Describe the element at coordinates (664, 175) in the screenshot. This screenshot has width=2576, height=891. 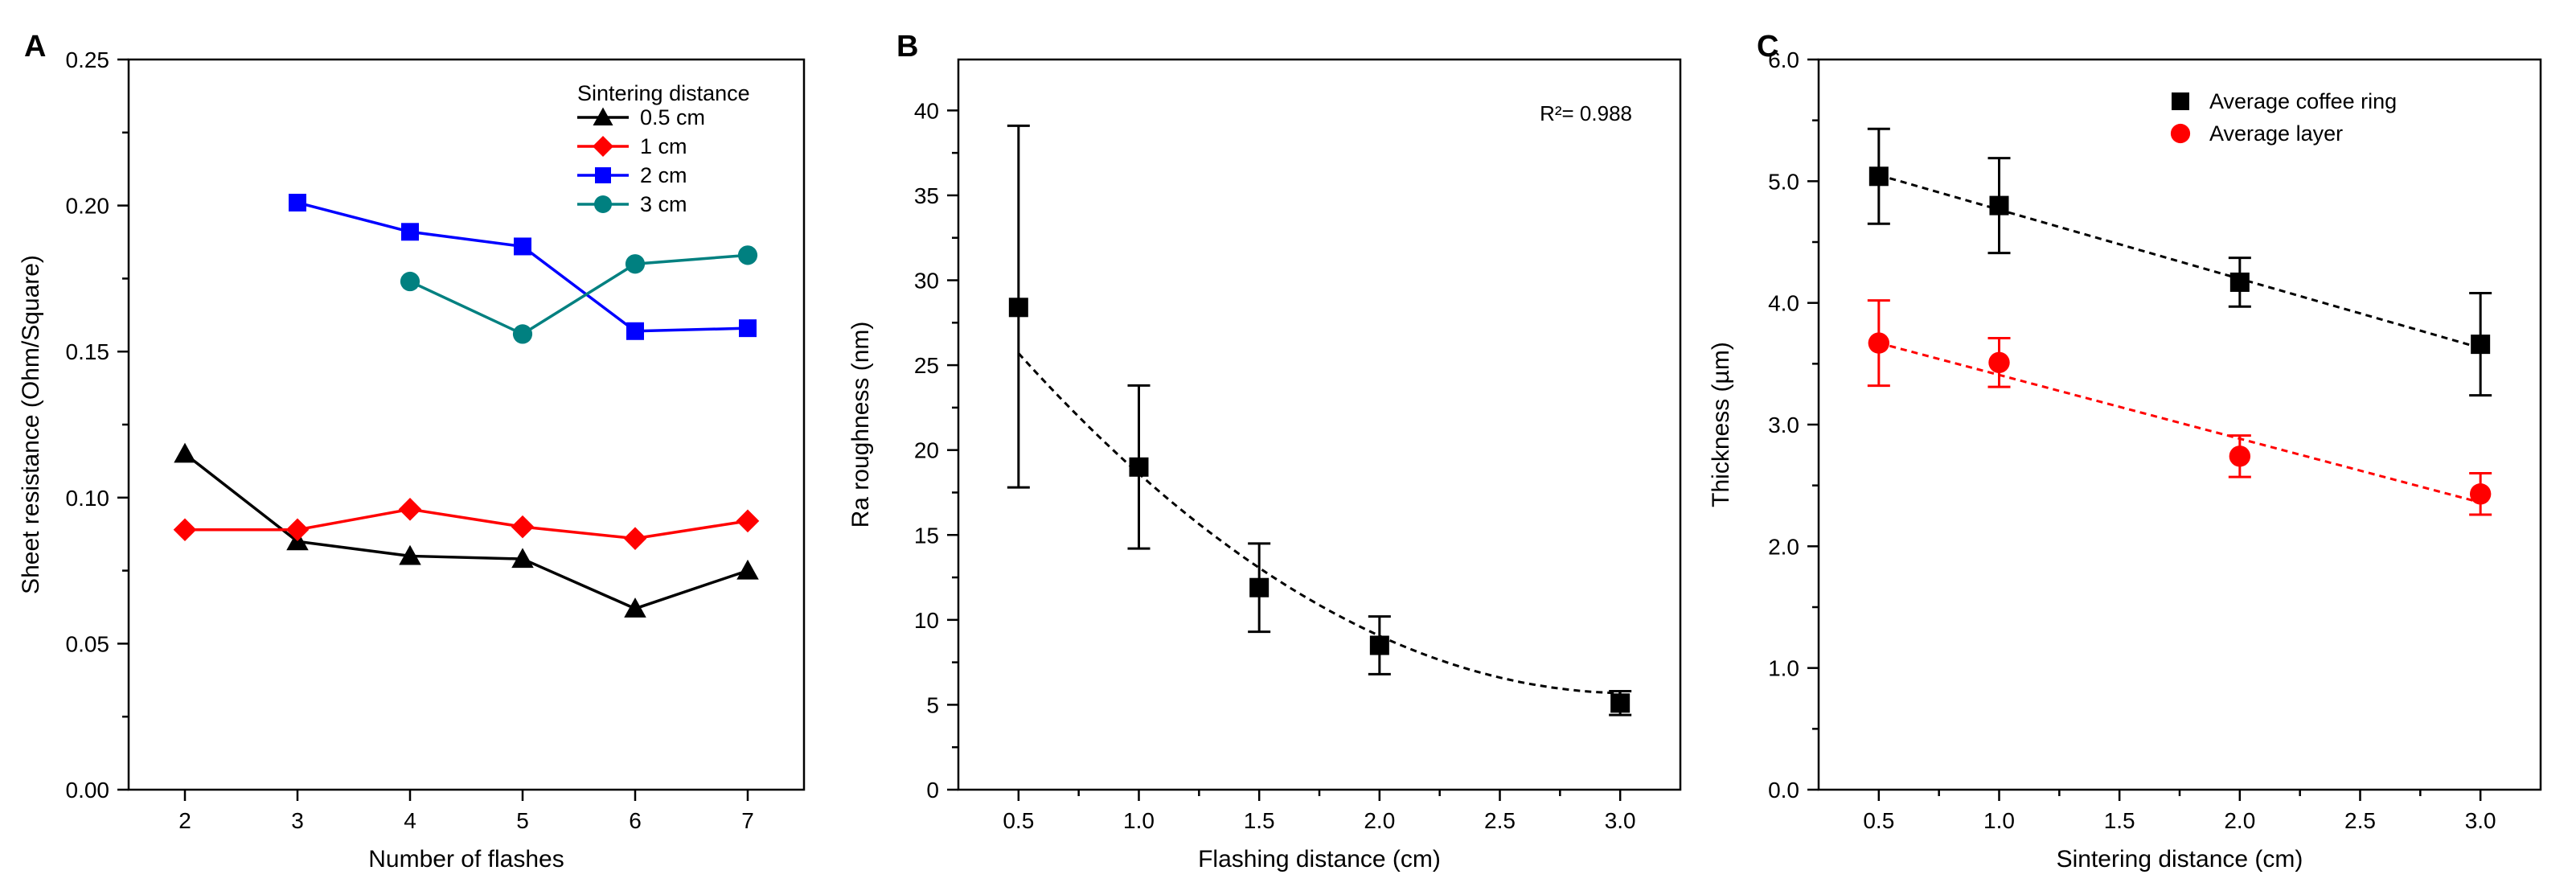
I see `legend-label-2: 2 cm` at that location.